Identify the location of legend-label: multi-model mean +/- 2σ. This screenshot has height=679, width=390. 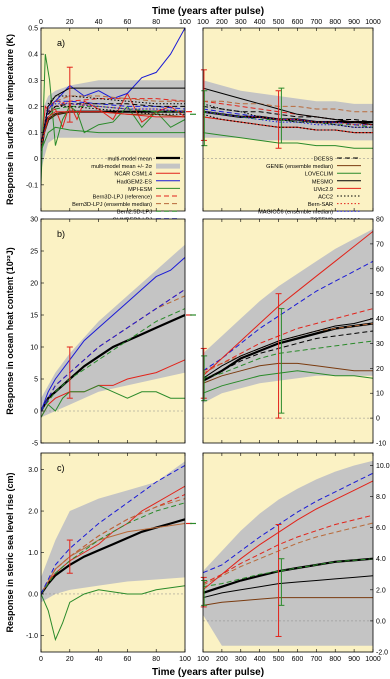
(121, 167).